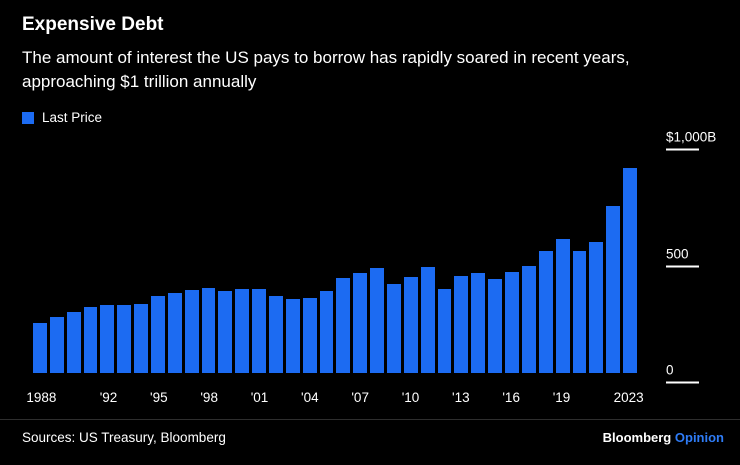 The image size is (740, 465). Describe the element at coordinates (630, 270) in the screenshot. I see `bar-2023` at that location.